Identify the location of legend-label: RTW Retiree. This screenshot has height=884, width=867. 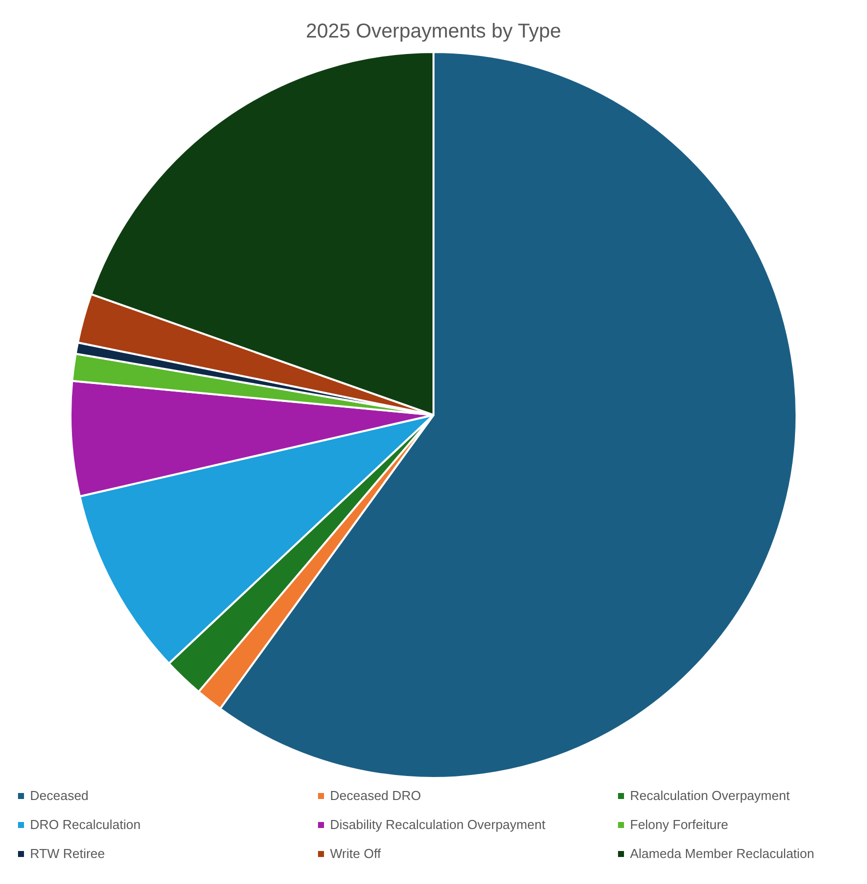
(67, 853).